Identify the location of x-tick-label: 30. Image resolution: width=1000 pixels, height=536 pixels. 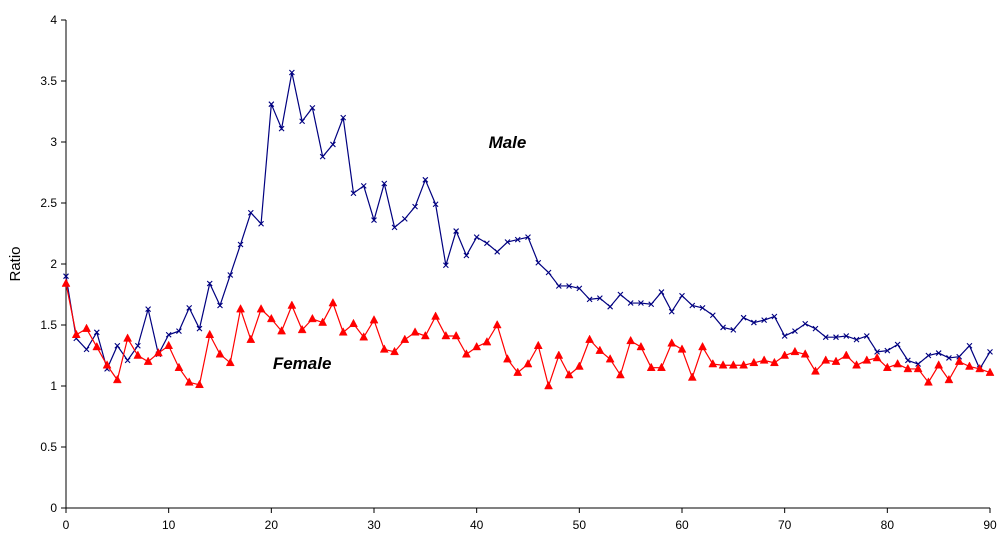
(374, 525).